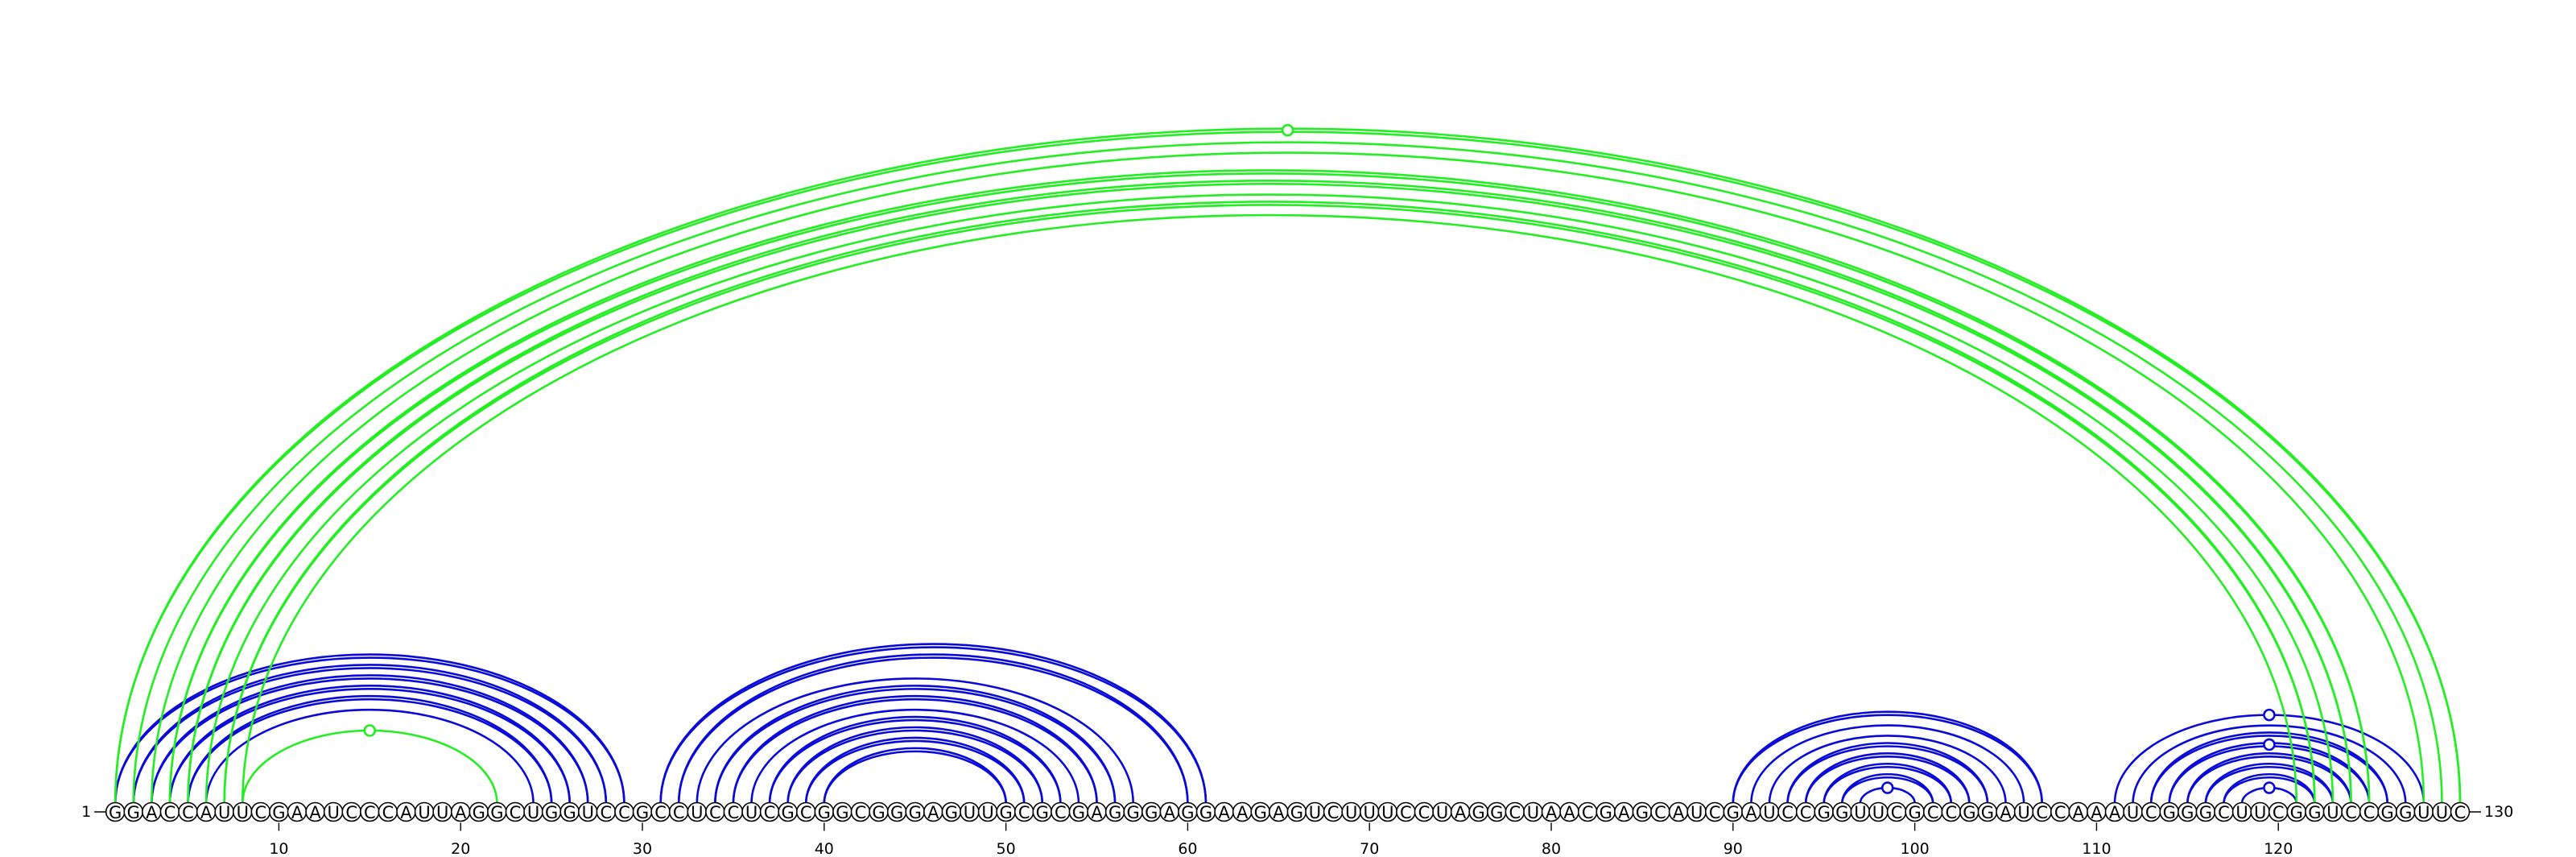  What do you see at coordinates (915, 759) in the screenshot?
I see `pair-arc-37-53-outer` at bounding box center [915, 759].